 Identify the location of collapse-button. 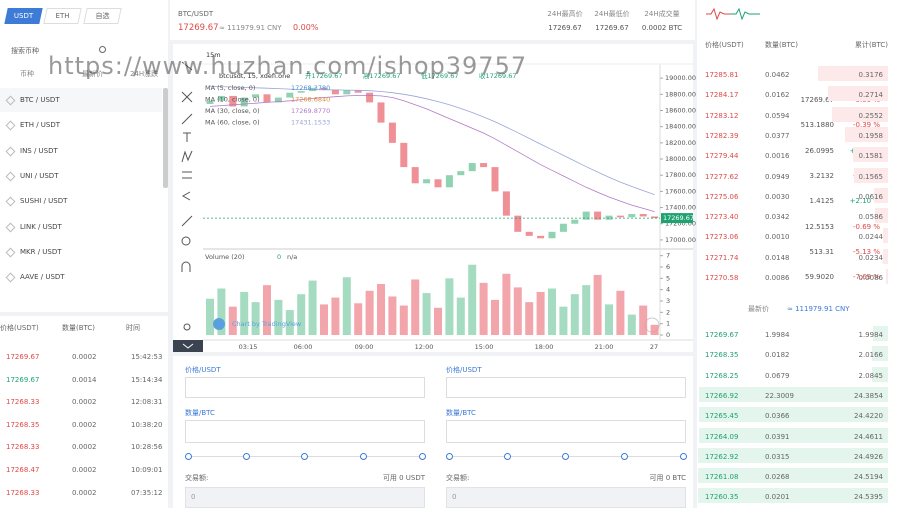
(188, 346).